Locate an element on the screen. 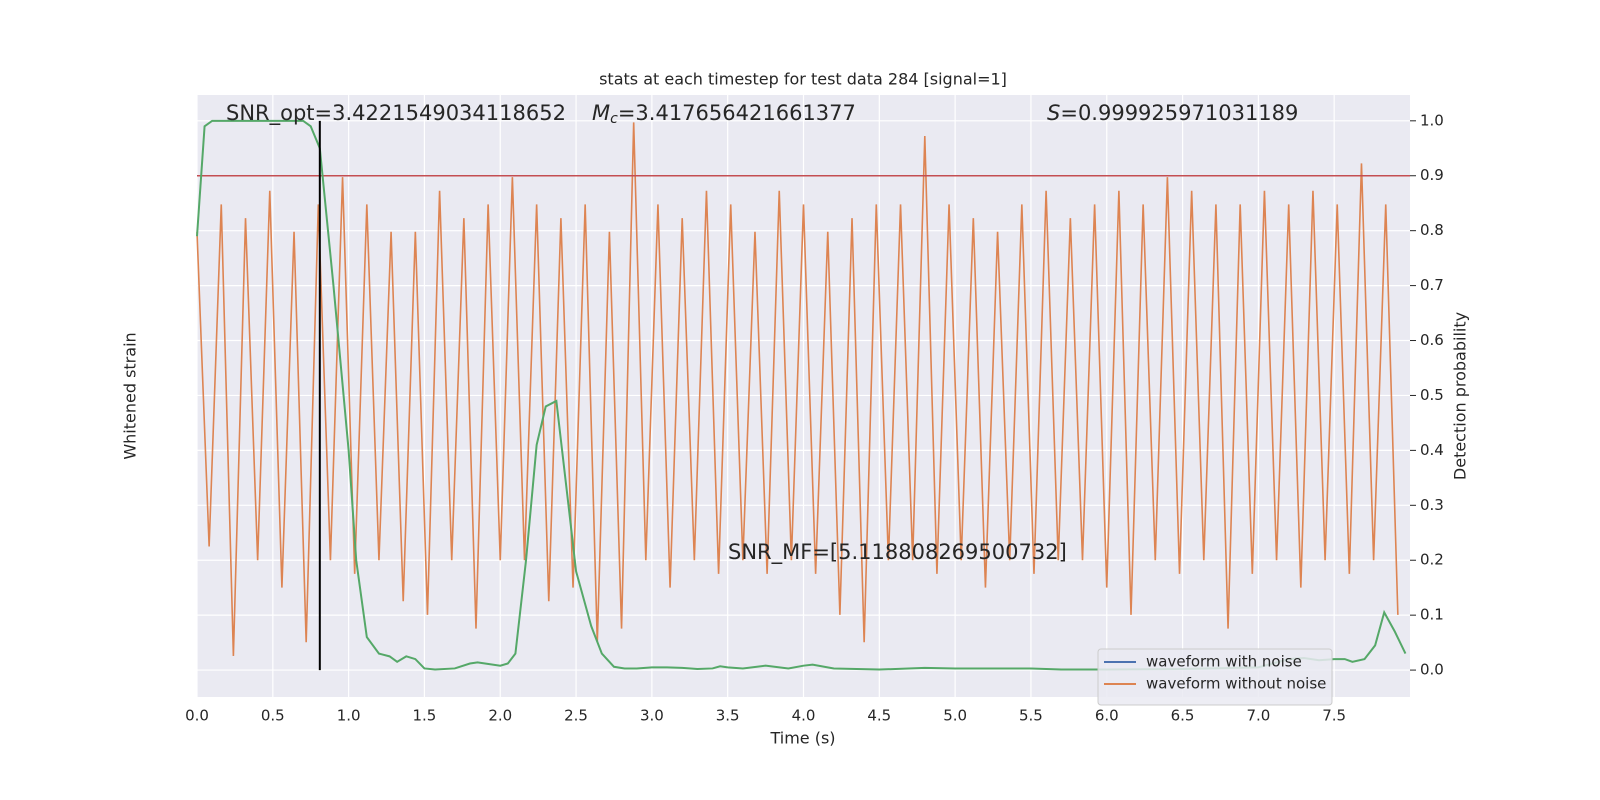  legend-box is located at coordinates (1215, 677).